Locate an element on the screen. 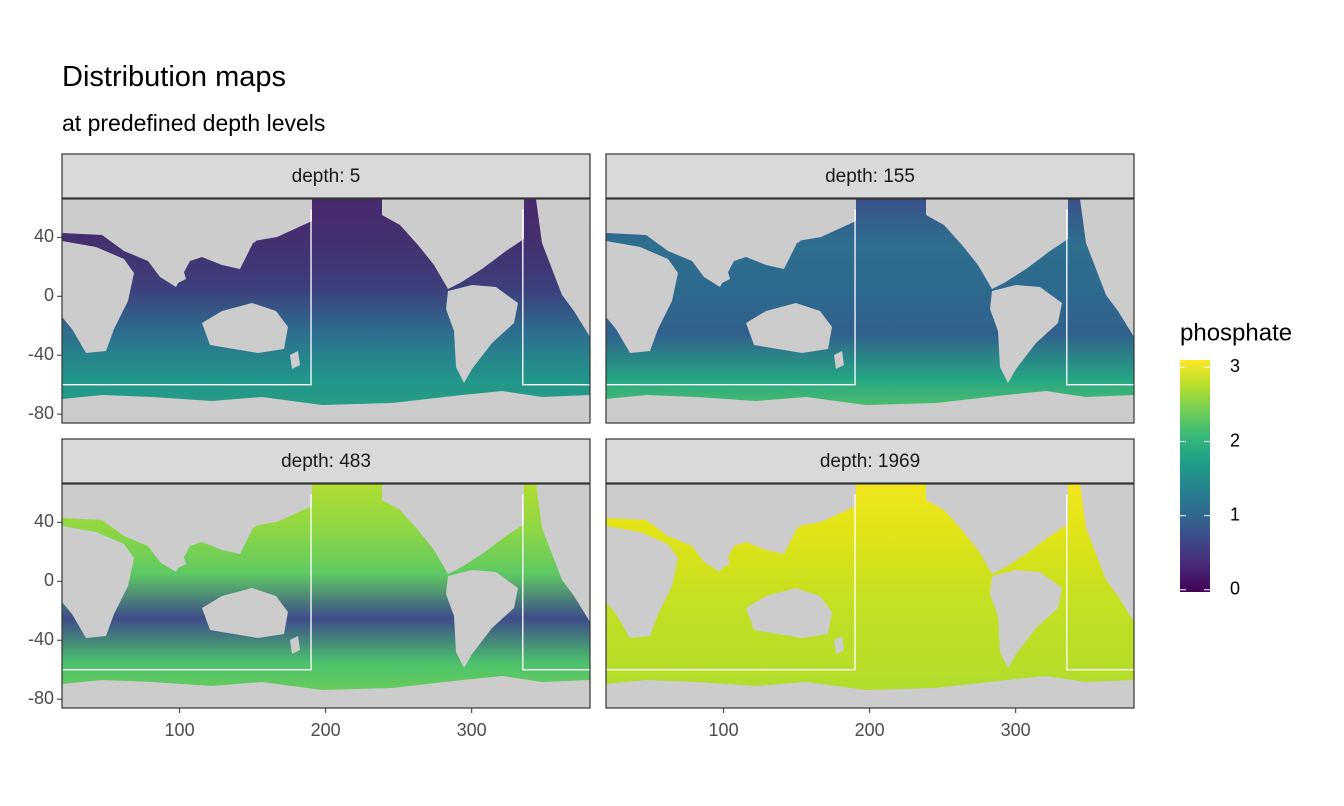 Image resolution: width=1344 pixels, height=806 pixels. colorbar is located at coordinates (1195, 476).